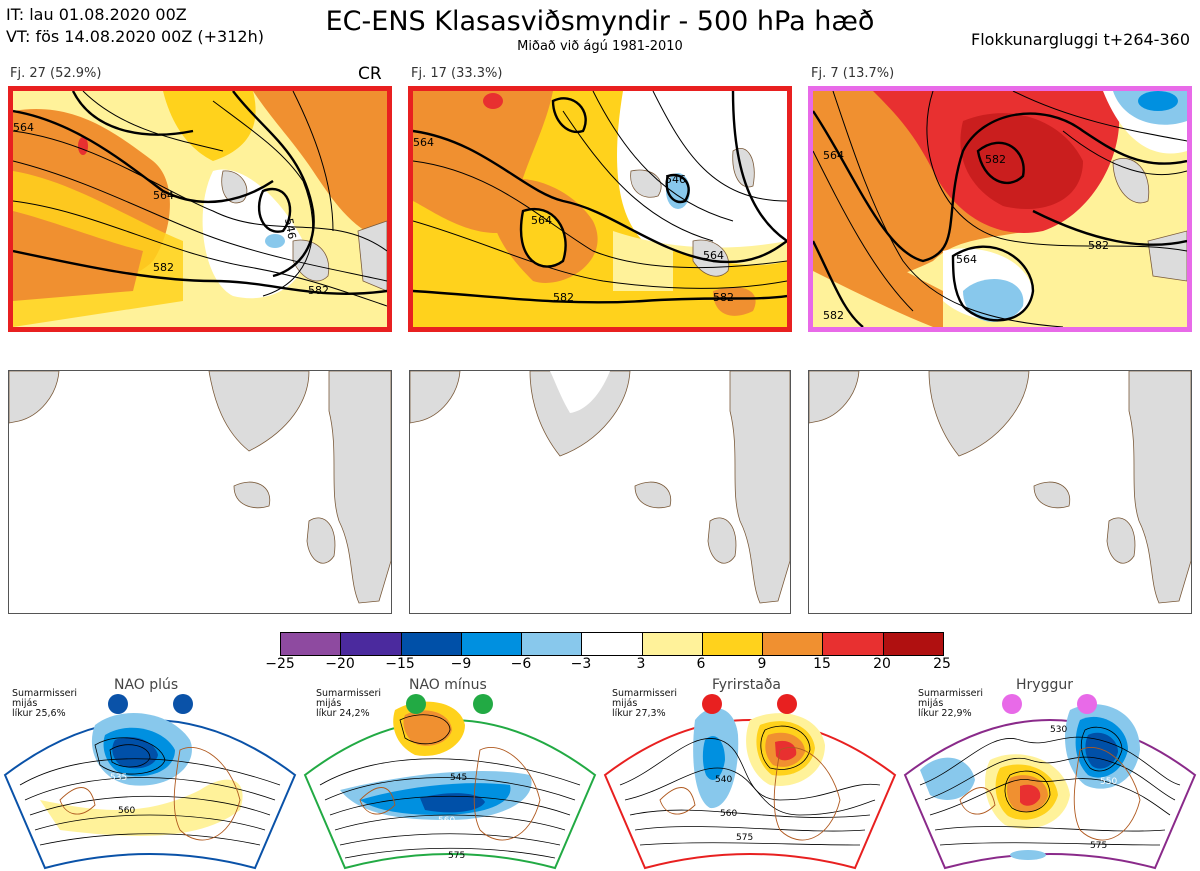 The width and height of the screenshot is (1200, 871). What do you see at coordinates (150, 782) in the screenshot?
I see `regime-1-map: 535 560` at bounding box center [150, 782].